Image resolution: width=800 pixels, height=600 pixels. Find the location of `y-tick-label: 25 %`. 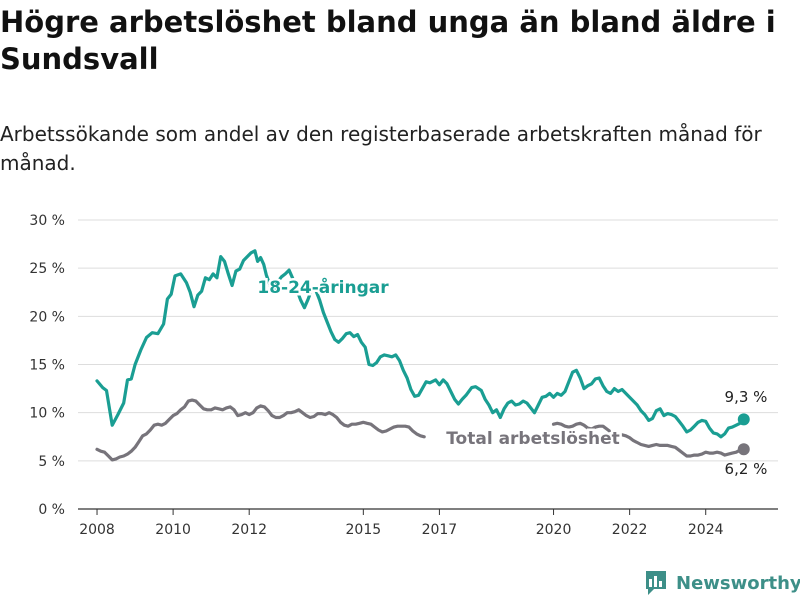

y-tick-label: 25 % is located at coordinates (47, 269).